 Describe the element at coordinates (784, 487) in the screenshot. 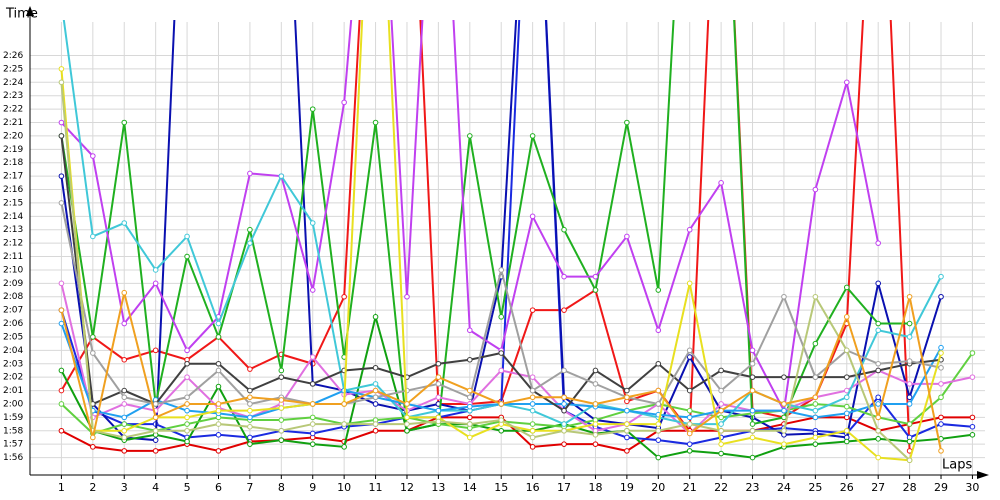

I see `x-tick-label: 24` at that location.